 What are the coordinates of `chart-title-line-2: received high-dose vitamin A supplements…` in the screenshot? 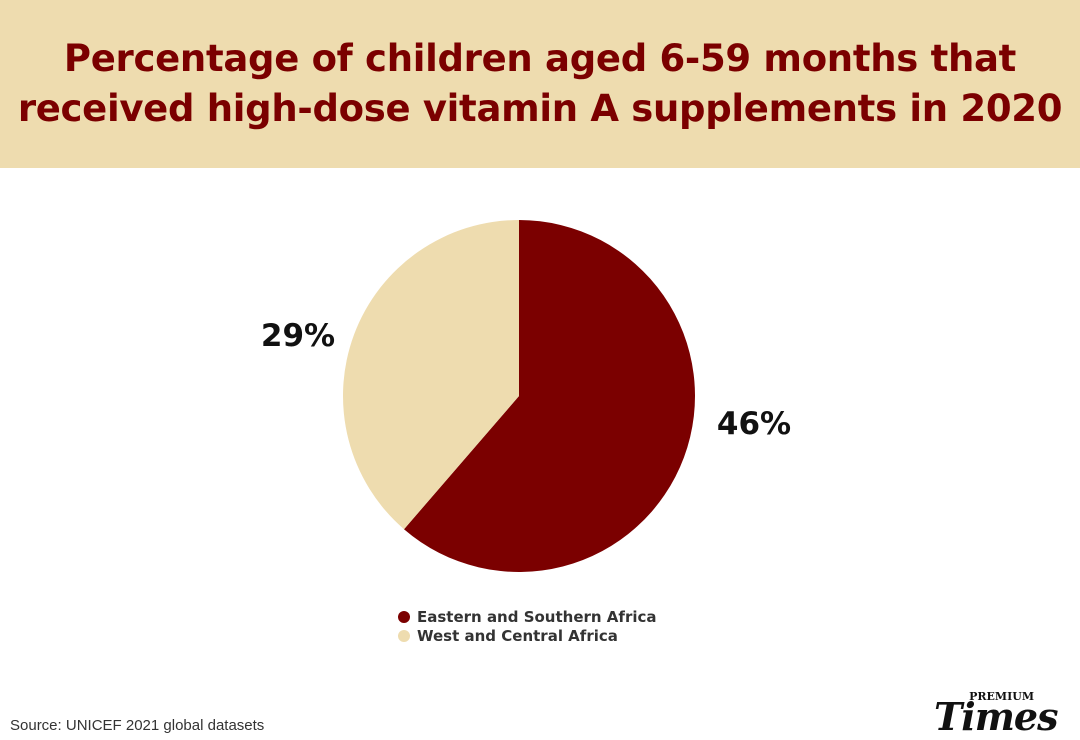 It's located at (540, 108).